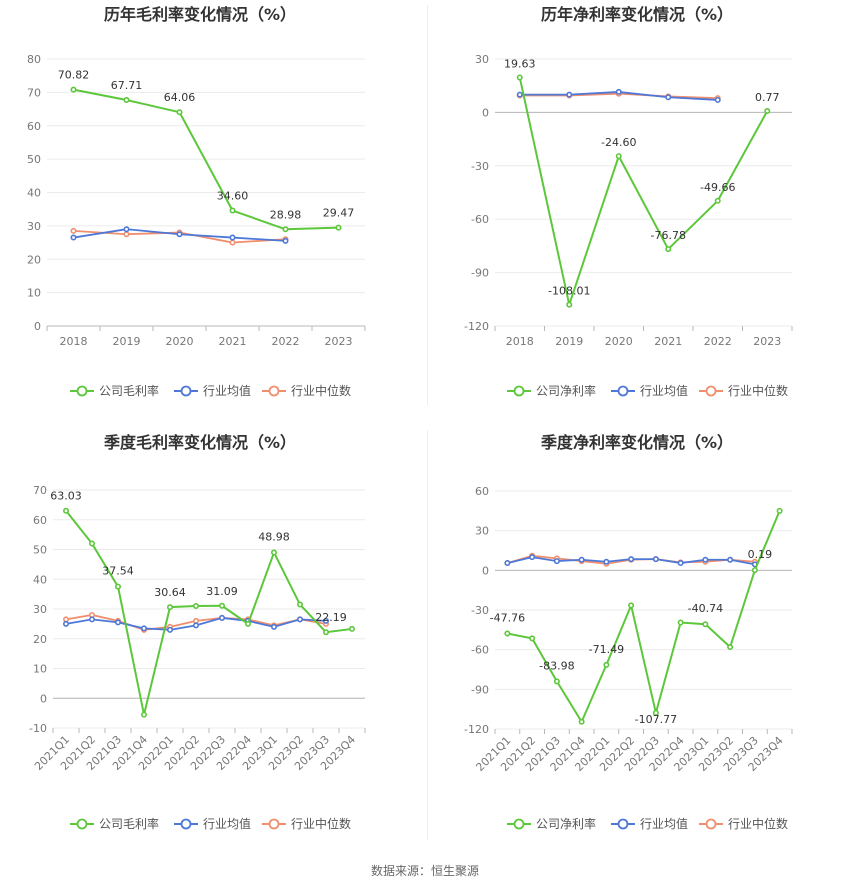 The height and width of the screenshot is (891, 850). I want to click on x-tick-label: 2022, so click(286, 341).